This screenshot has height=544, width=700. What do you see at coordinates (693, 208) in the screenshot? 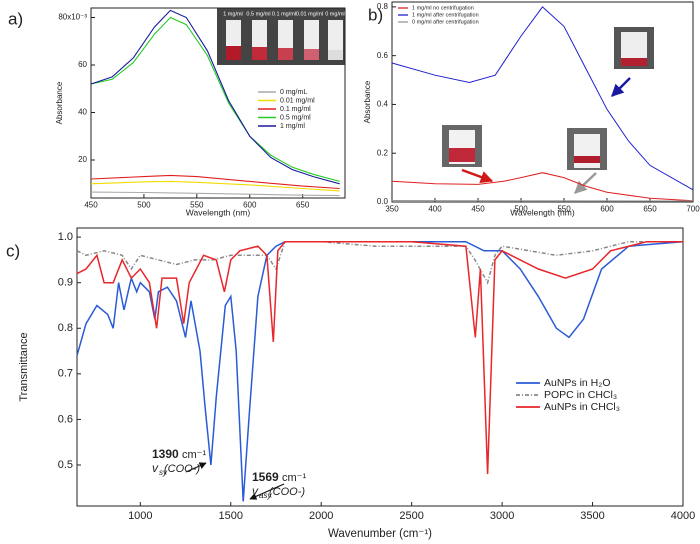
I see `x-tick-label: 700` at bounding box center [693, 208].